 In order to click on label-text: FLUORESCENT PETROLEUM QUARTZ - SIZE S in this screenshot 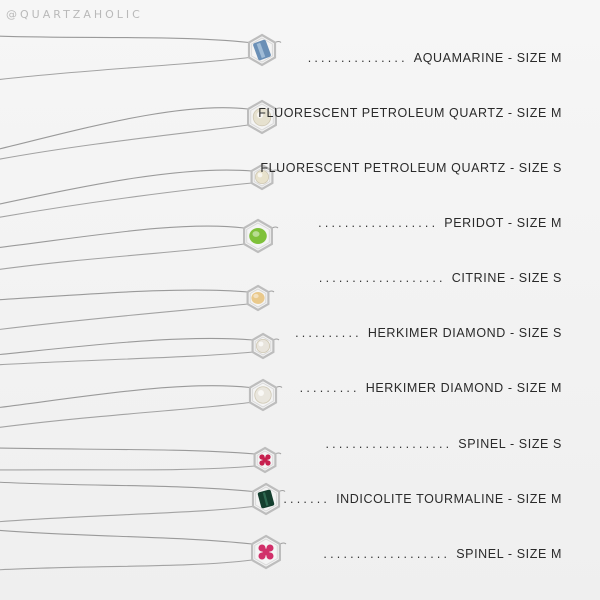, I will do `click(411, 168)`.